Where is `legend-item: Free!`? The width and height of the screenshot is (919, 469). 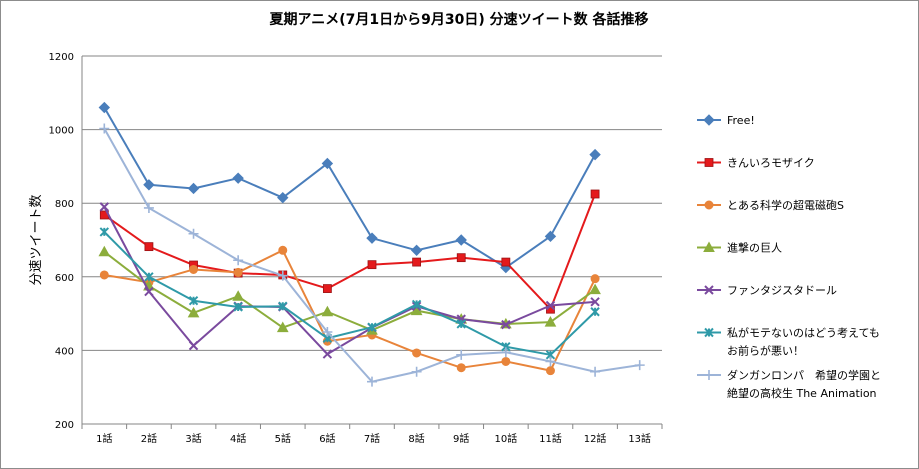 legend-item: Free! is located at coordinates (726, 120).